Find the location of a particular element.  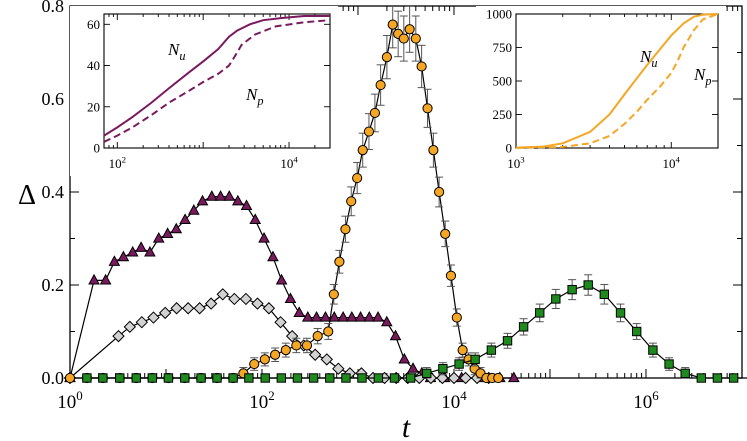

annotation-Np-letter: N is located at coordinates (700, 74).